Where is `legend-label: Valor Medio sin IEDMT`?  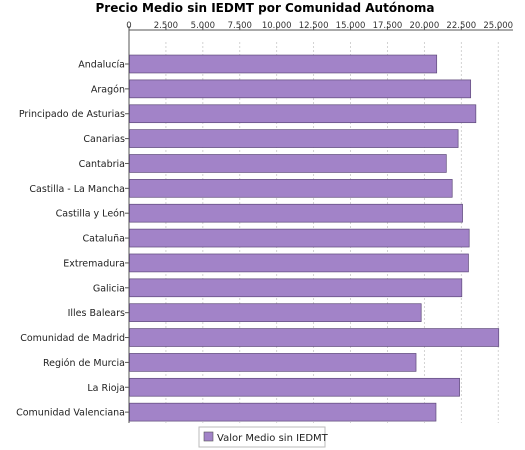 legend-label: Valor Medio sin IEDMT is located at coordinates (273, 438).